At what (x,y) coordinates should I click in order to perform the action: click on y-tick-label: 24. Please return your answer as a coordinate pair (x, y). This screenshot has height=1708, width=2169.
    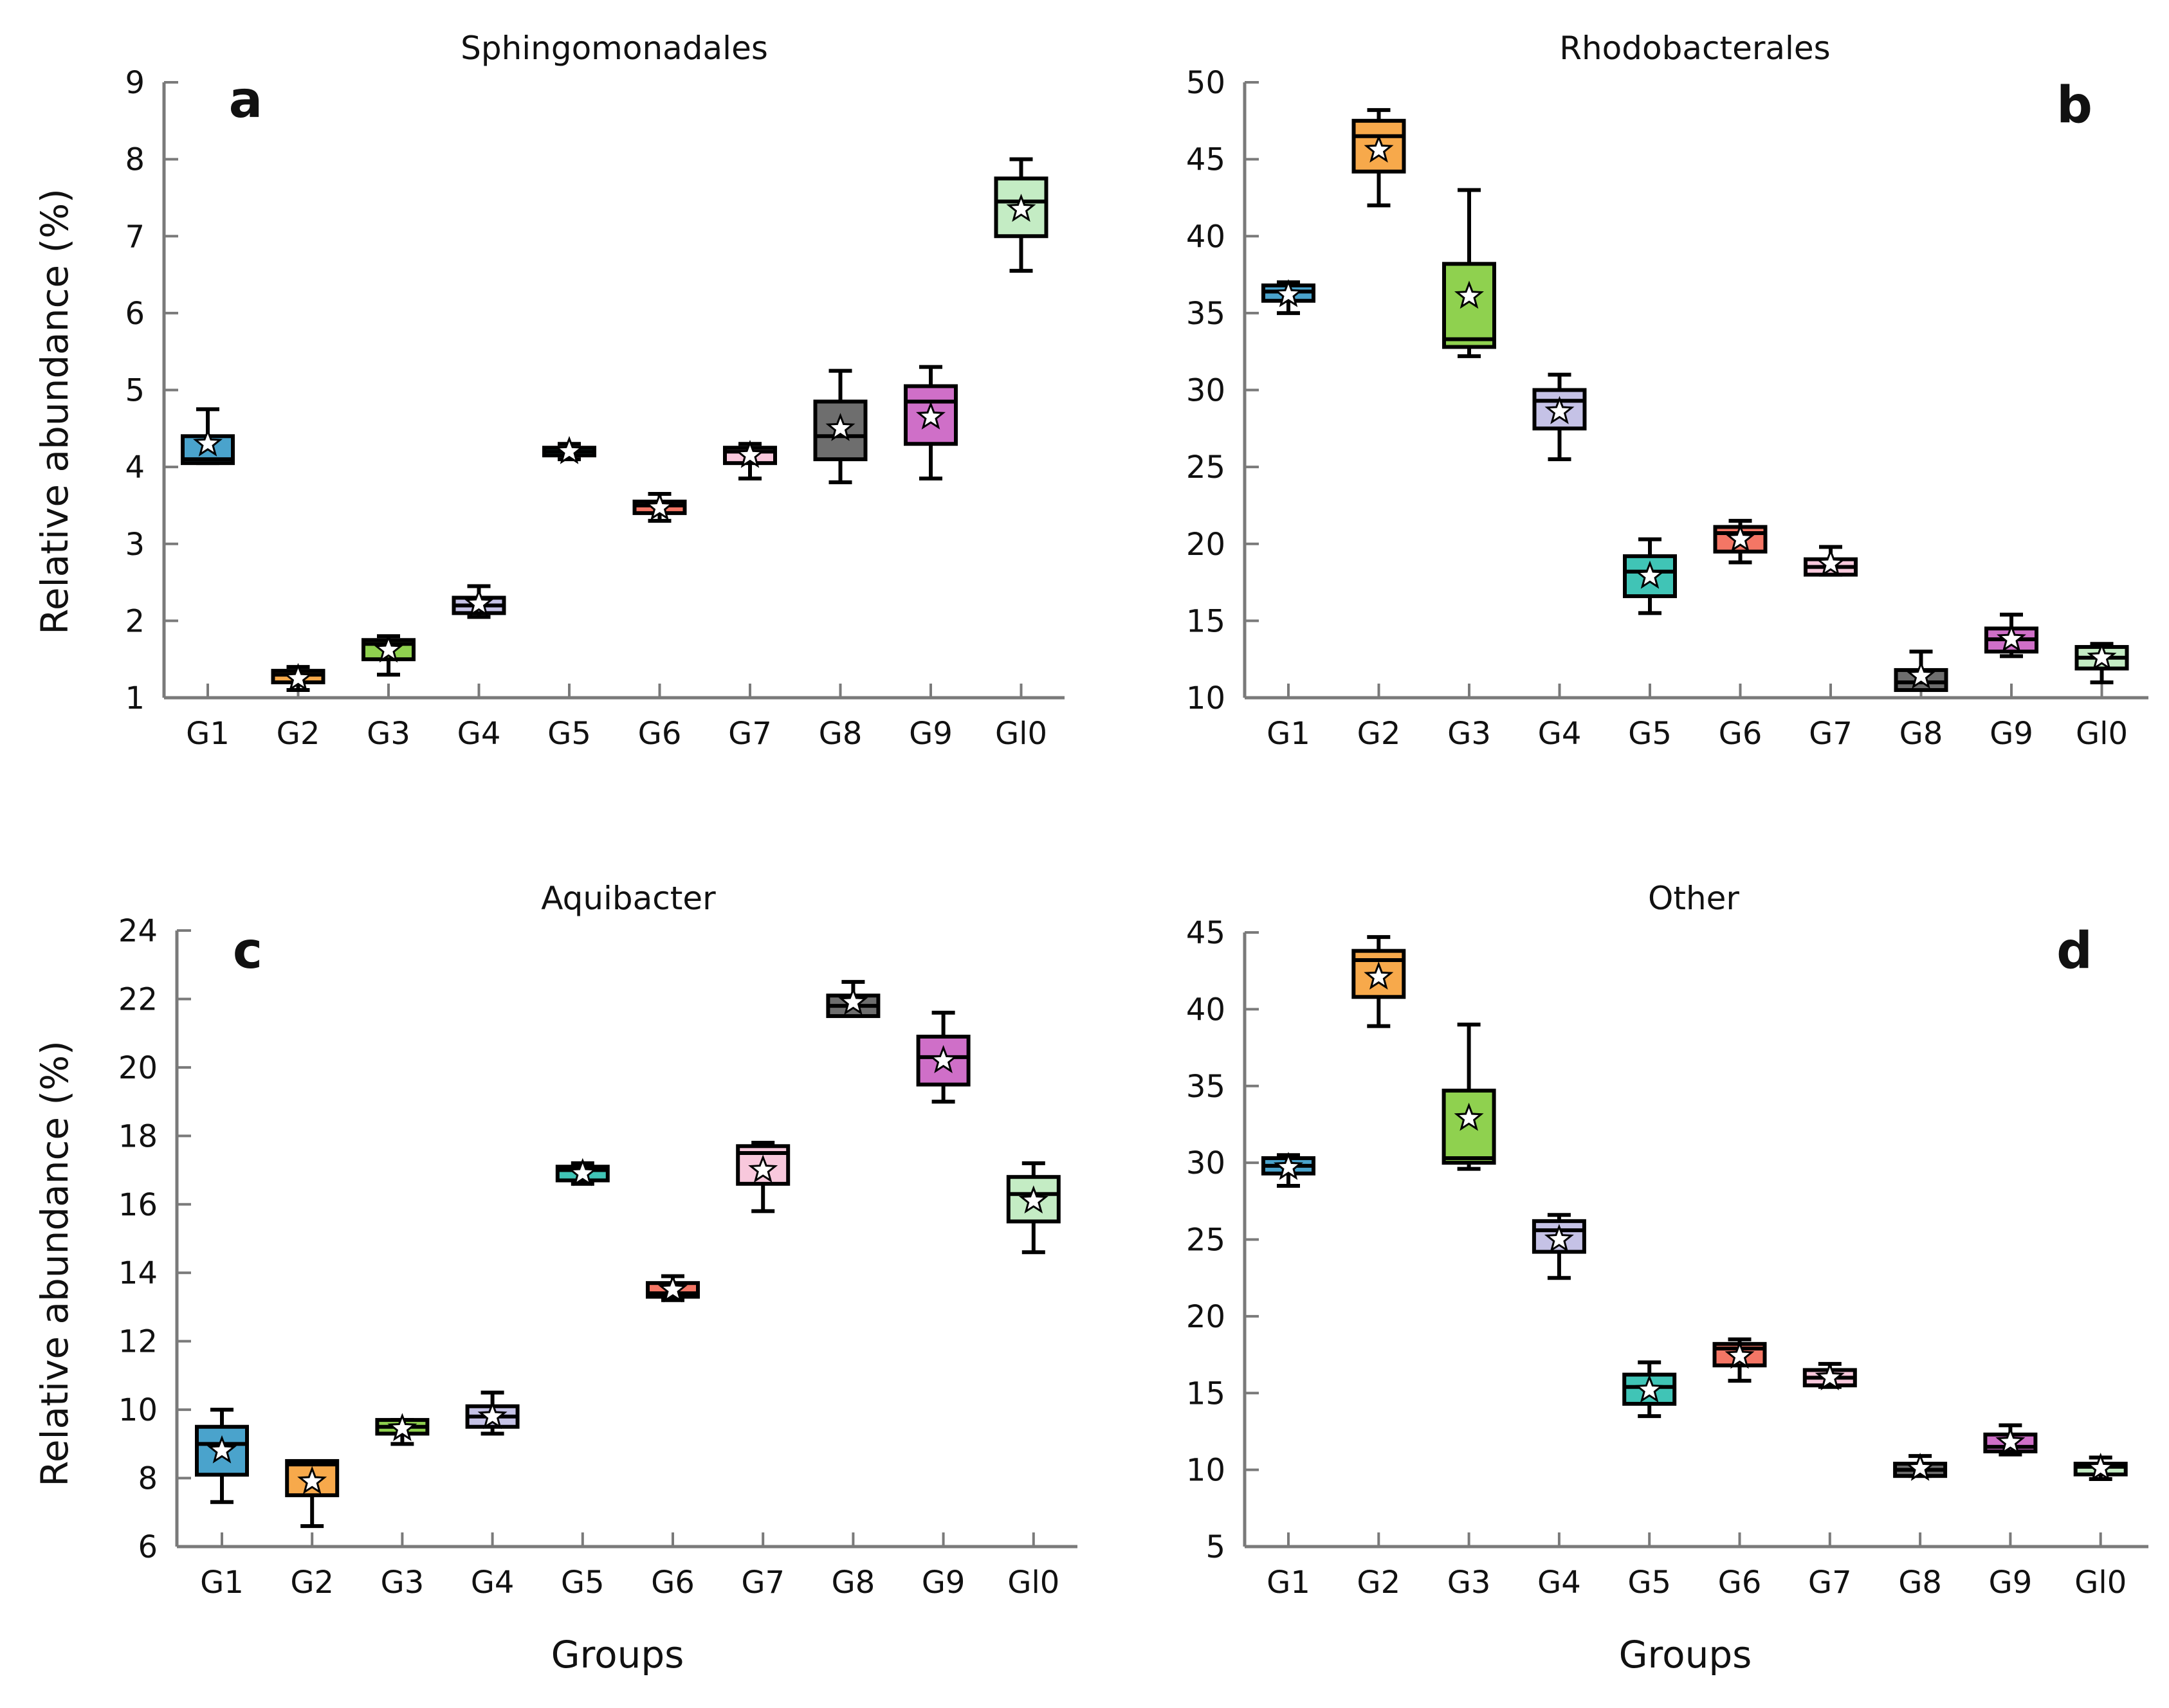
    Looking at the image, I should click on (138, 931).